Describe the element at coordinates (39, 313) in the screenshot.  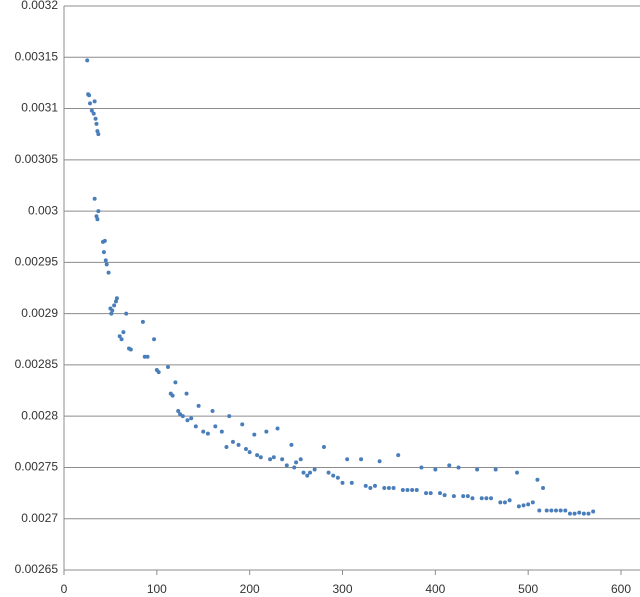
I see `y-tick-label: 0.0029` at that location.